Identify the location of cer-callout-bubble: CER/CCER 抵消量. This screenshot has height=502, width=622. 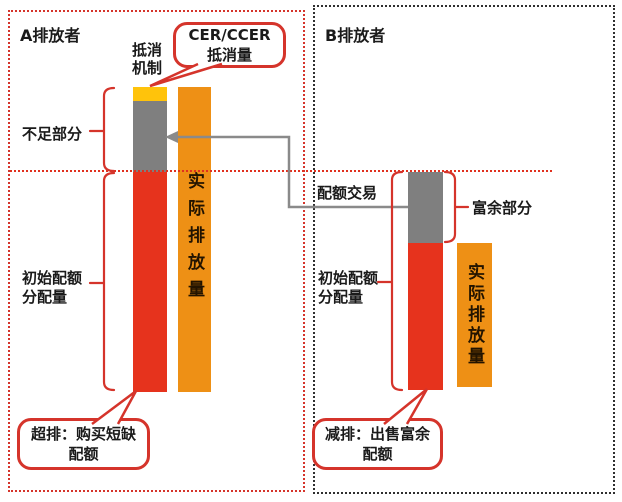
(229, 45).